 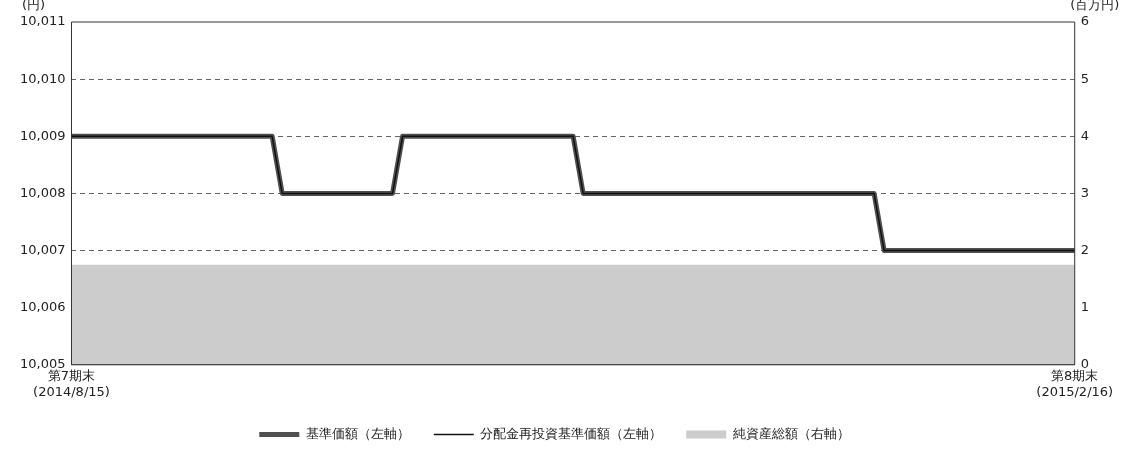 What do you see at coordinates (357, 433) in the screenshot?
I see `legend-label: 基準価額（左軸）` at bounding box center [357, 433].